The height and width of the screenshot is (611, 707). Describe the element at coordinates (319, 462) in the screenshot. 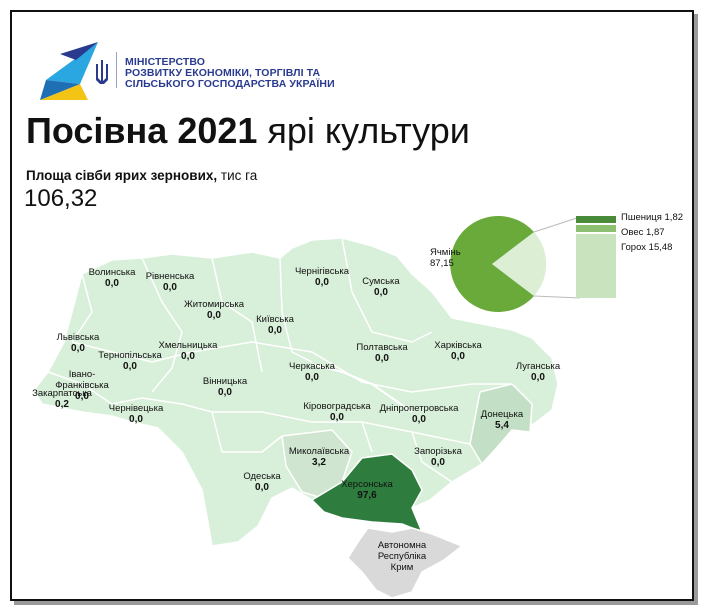

I see `region-mykolaiv-value: 3,2` at that location.